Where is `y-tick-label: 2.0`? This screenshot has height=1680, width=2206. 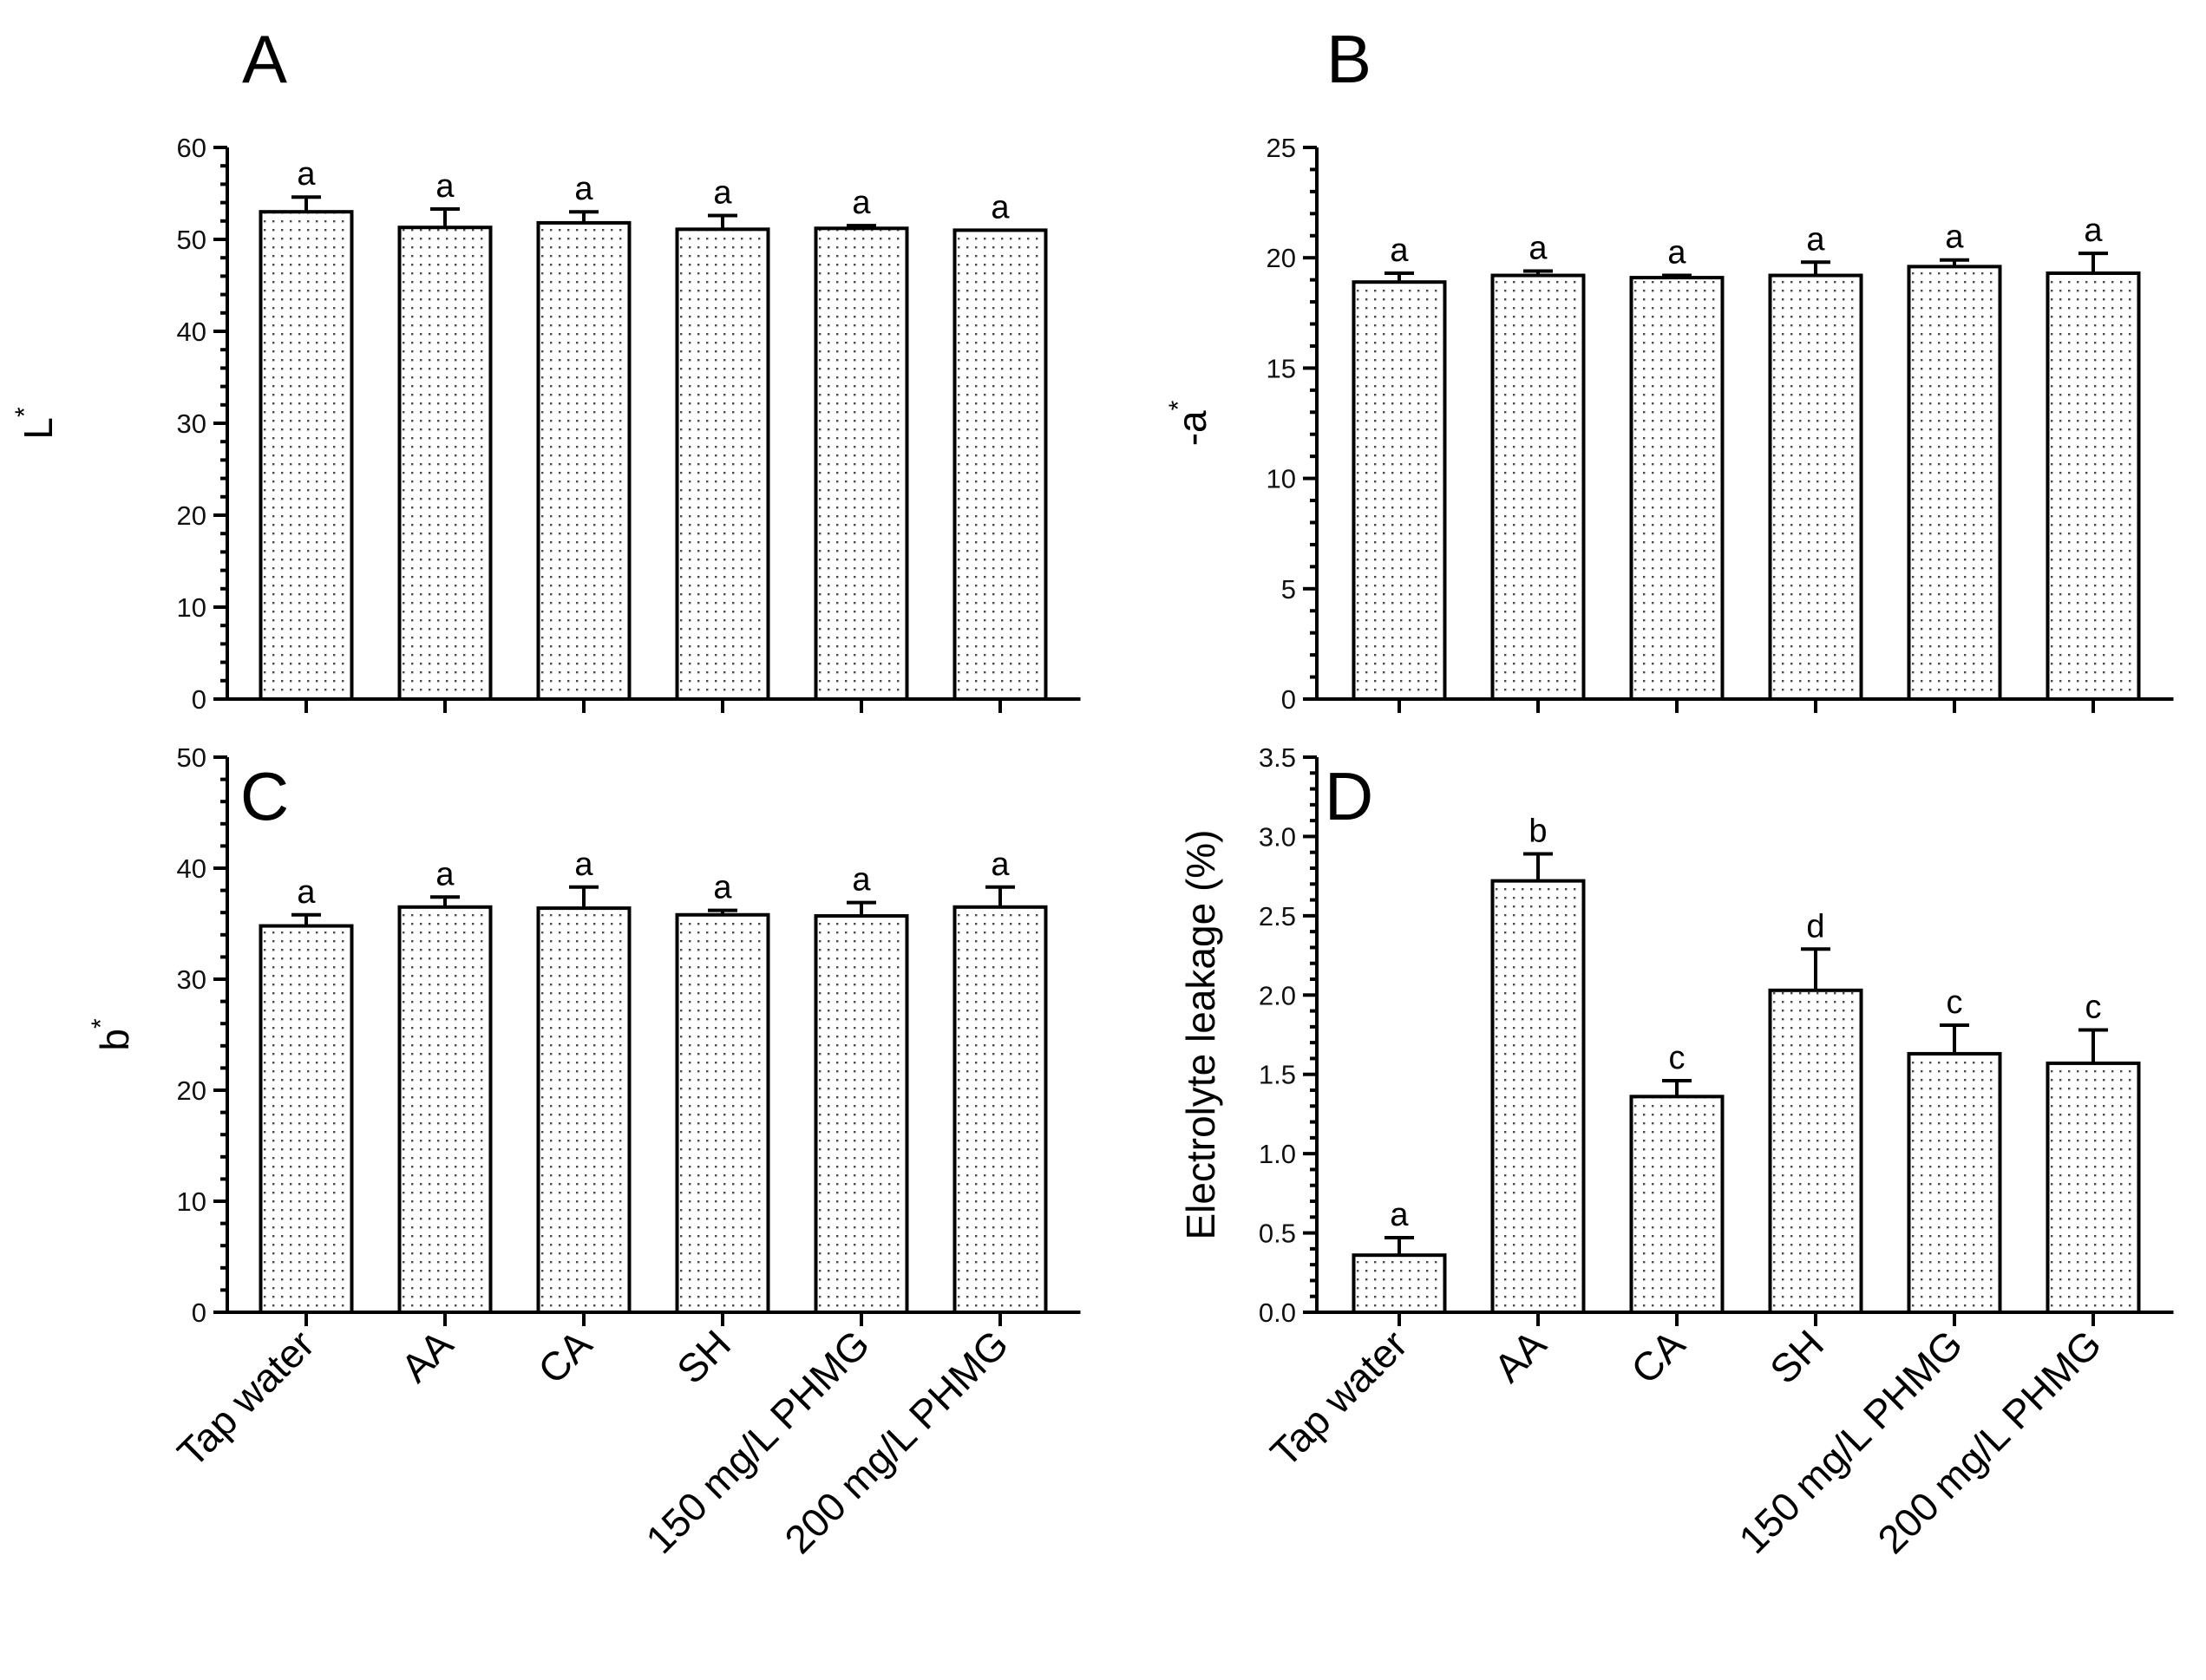 y-tick-label: 2.0 is located at coordinates (1277, 995).